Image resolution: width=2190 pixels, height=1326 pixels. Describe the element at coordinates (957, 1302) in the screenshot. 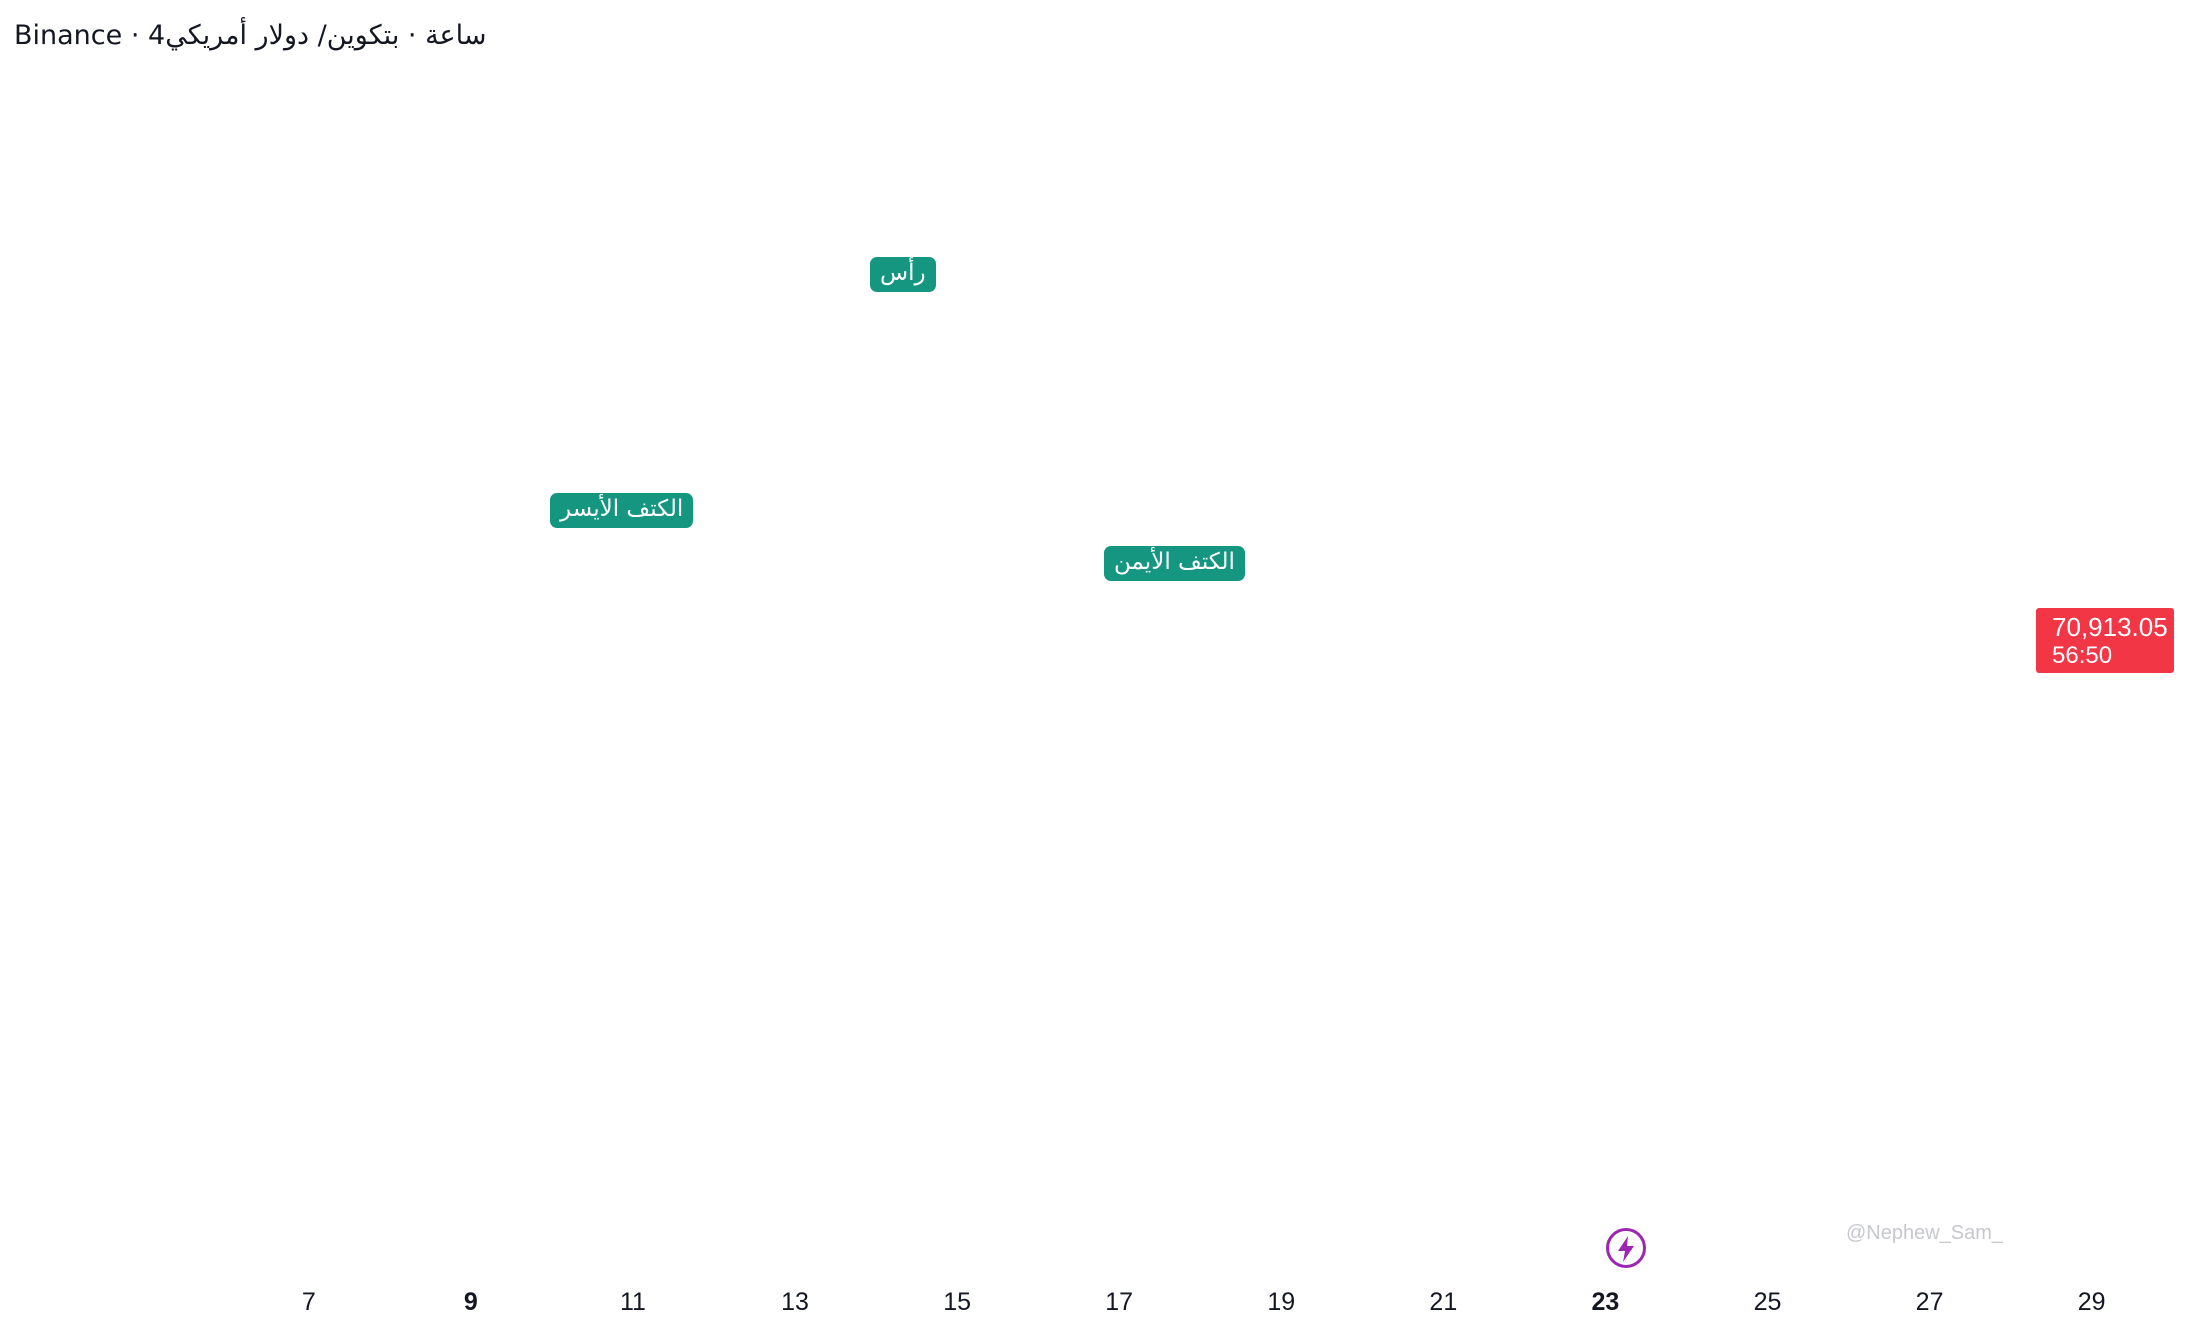

I see `x-tick-label: 15` at that location.